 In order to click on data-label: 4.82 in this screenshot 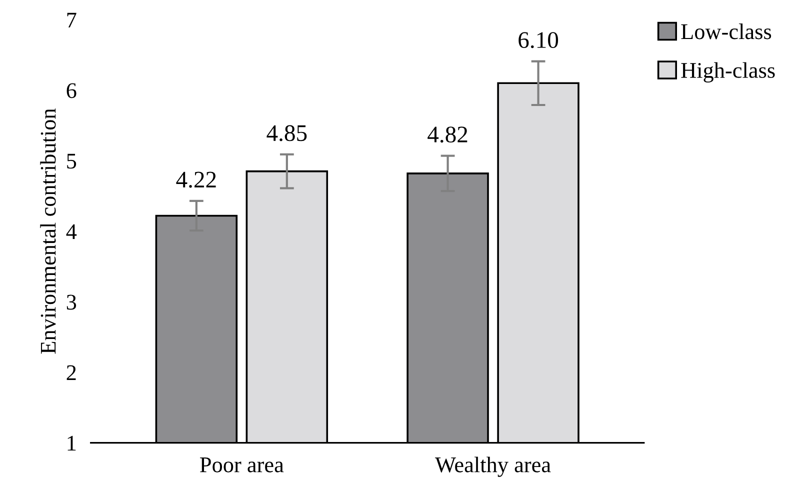, I will do `click(448, 134)`.